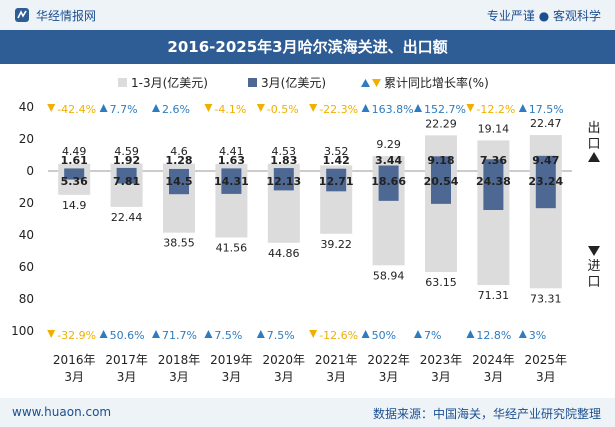 The height and width of the screenshot is (427, 615). What do you see at coordinates (336, 244) in the screenshot?
I see `import-cumulative-value: 39.22` at bounding box center [336, 244].